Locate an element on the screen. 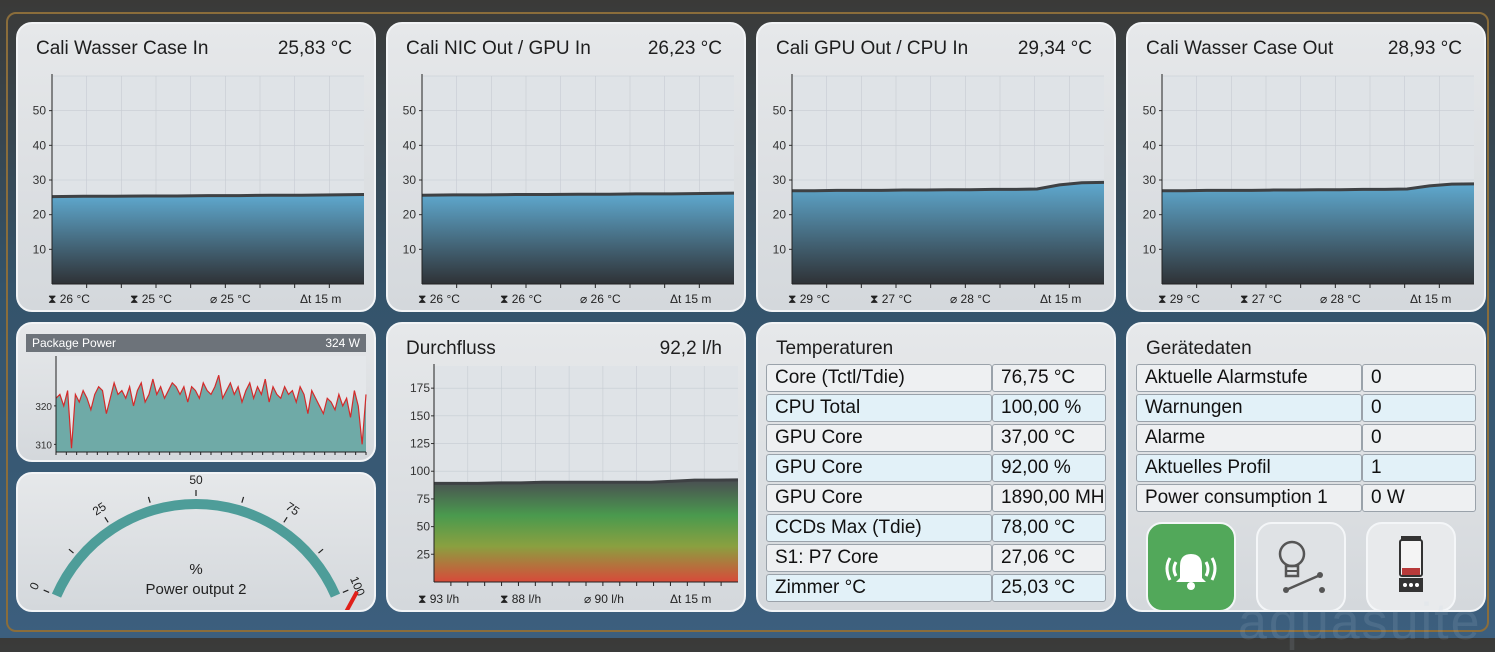 Image resolution: width=1495 pixels, height=652 pixels. table-row: GPU Core 92,00 % is located at coordinates (936, 468).